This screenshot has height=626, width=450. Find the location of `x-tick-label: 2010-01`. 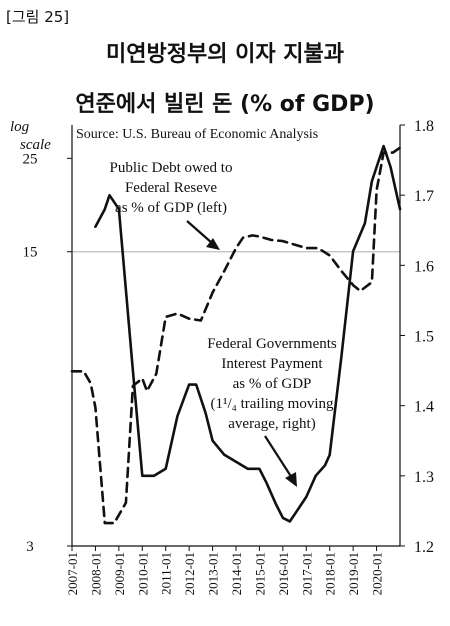

x-tick-label: 2010-01 is located at coordinates (142, 573).